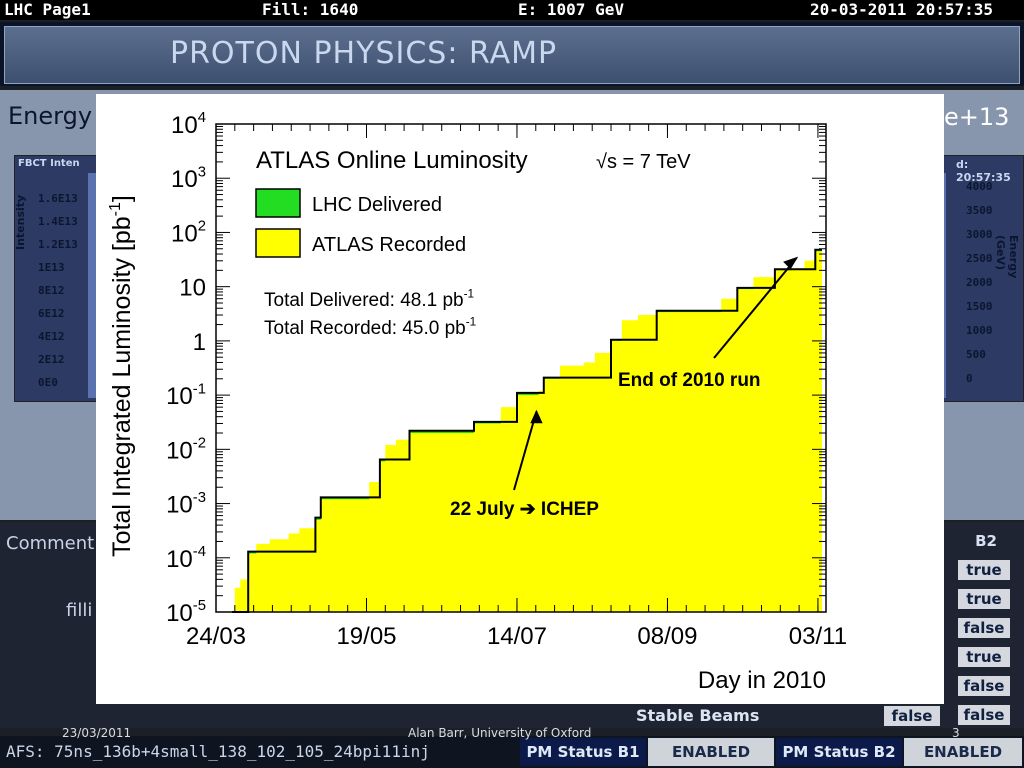  I want to click on legend-label: LHC Delivered, so click(377, 205).